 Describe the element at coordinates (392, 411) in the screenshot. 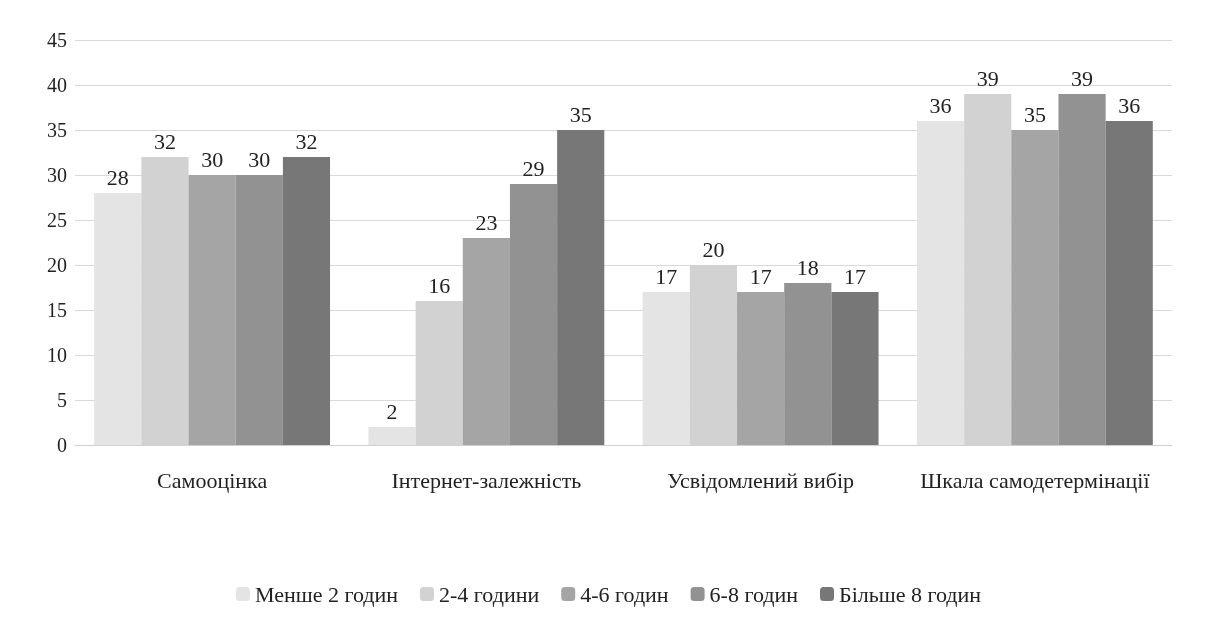

I see `data-label: 2` at that location.